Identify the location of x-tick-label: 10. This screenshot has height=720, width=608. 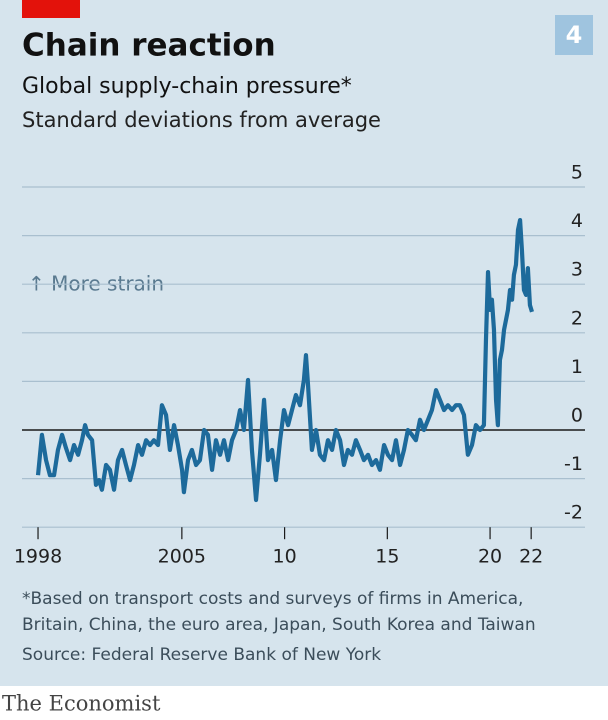
(285, 557).